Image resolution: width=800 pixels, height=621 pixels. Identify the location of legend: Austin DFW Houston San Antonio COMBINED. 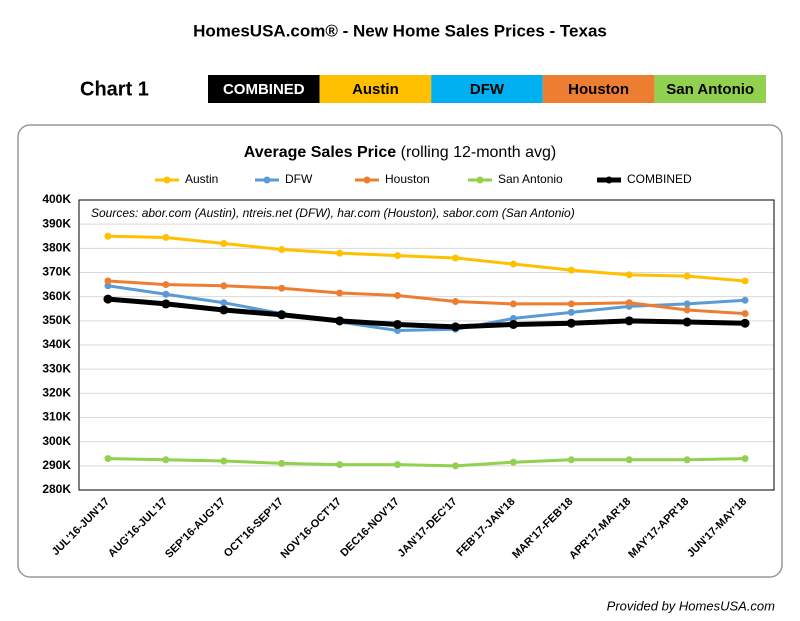
(423, 179).